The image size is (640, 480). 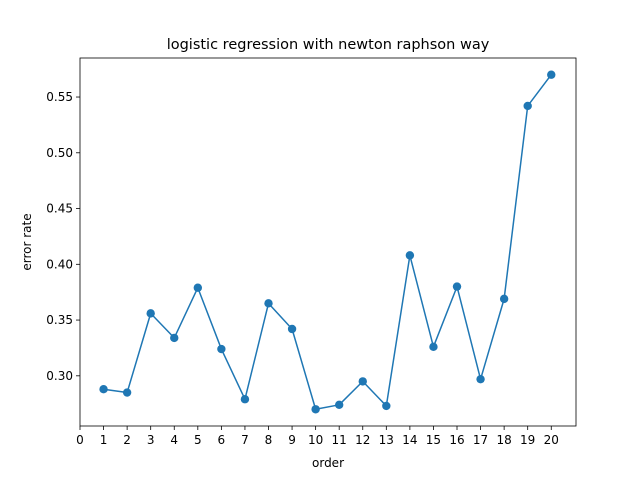 I want to click on x-tick-label: 0, so click(x=80, y=440).